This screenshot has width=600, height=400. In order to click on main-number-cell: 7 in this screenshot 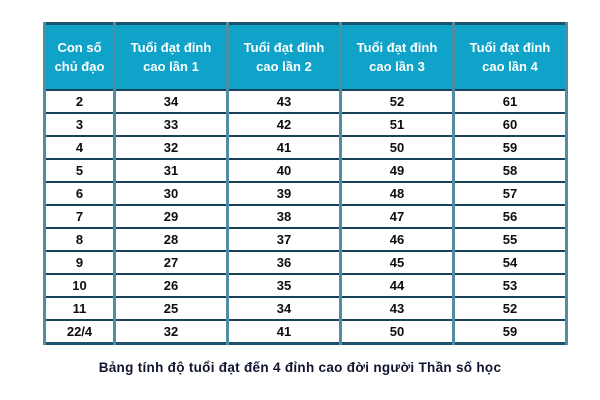, I will do `click(79, 216)`.